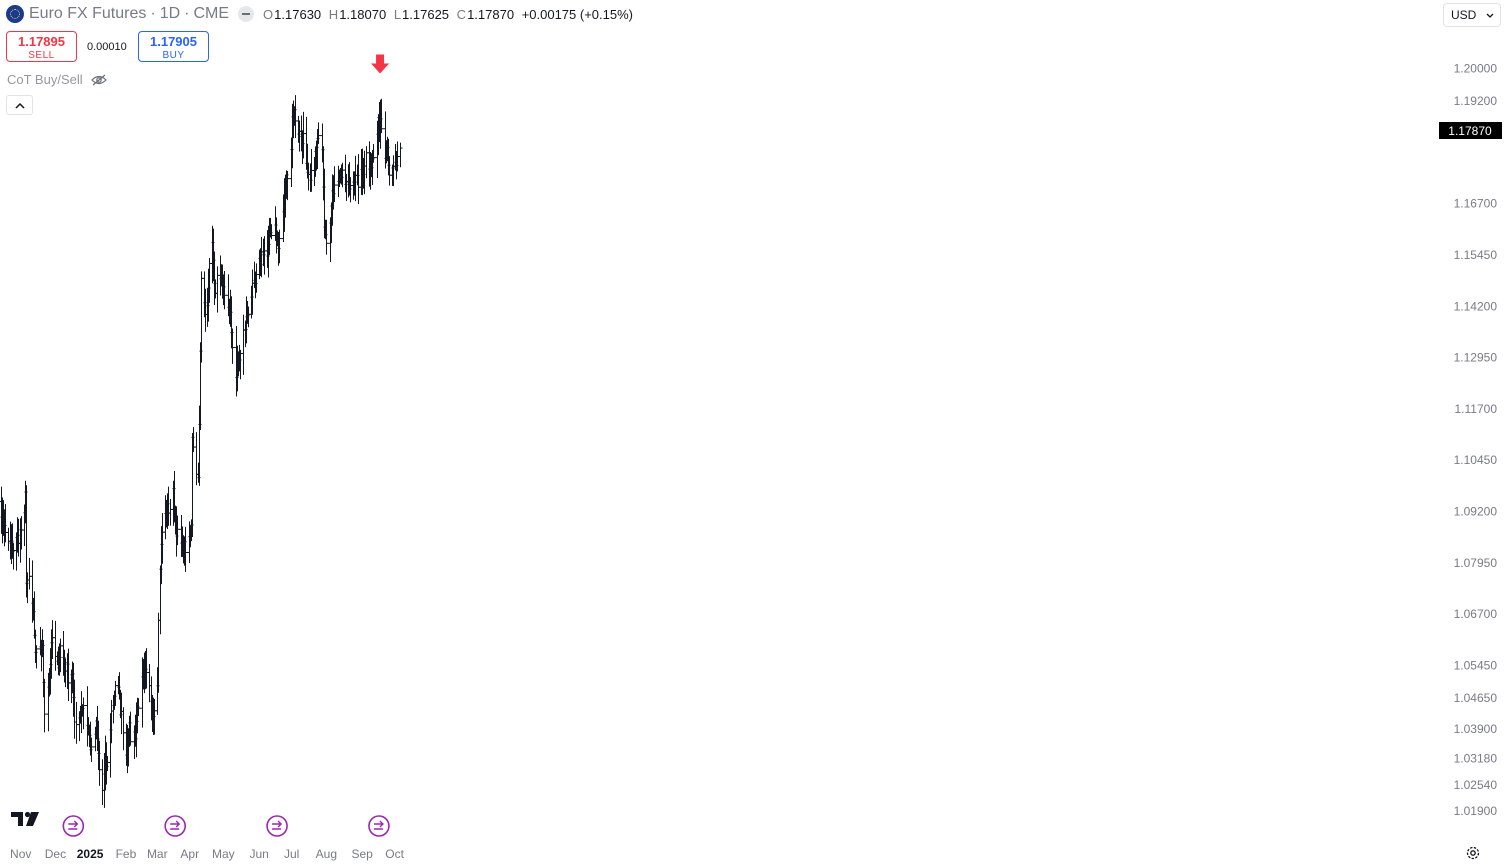 The height and width of the screenshot is (865, 1505). Describe the element at coordinates (1464, 15) in the screenshot. I see `currency-value: USD` at that location.